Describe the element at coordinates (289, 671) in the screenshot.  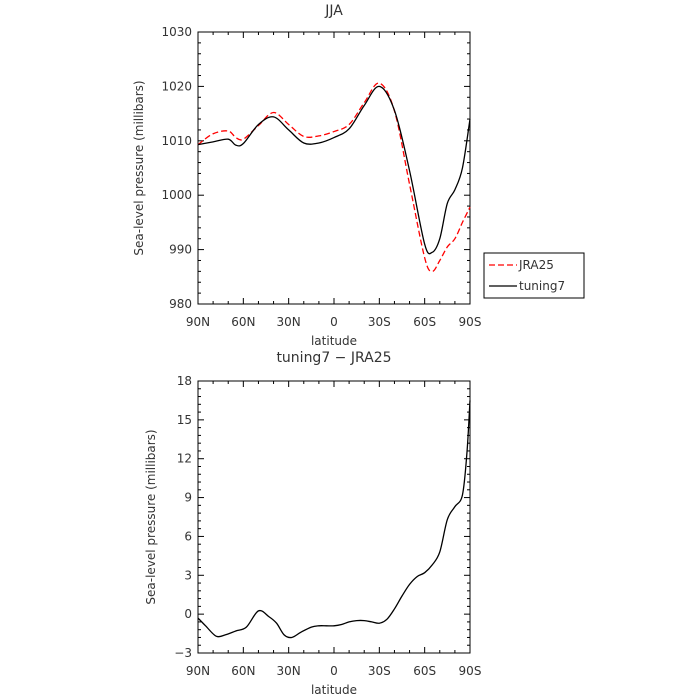
I see `bottom-x-tick-label: 30N` at that location.